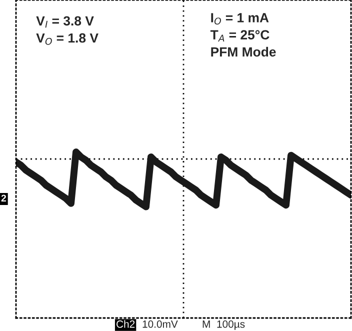  I want to click on text: V$_{I}$ = 3.8 V V$_{O}$ = 1.8 V, so click(67, 30).